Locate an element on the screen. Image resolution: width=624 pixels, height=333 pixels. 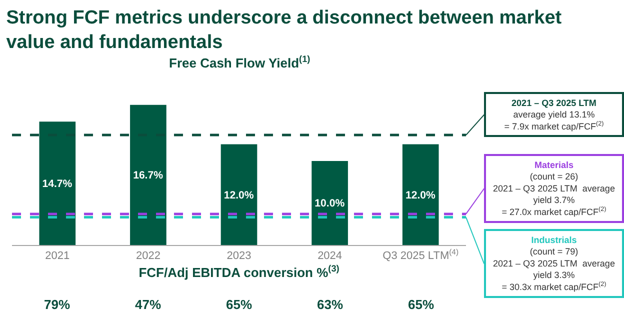
ref-line-label: Industrials (count = 79) 2021 – Q3 2025 LTM average yield 3.3% = 30.3x market cap/FCF$^{(2)}$ is located at coordinates (554, 263).